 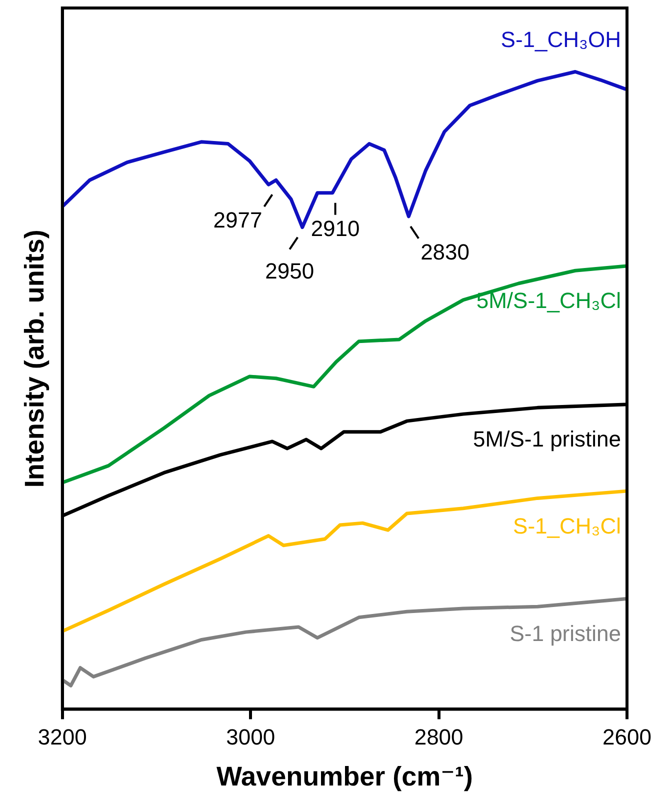 What do you see at coordinates (62, 737) in the screenshot?
I see `x-tick-label: 3200` at bounding box center [62, 737].